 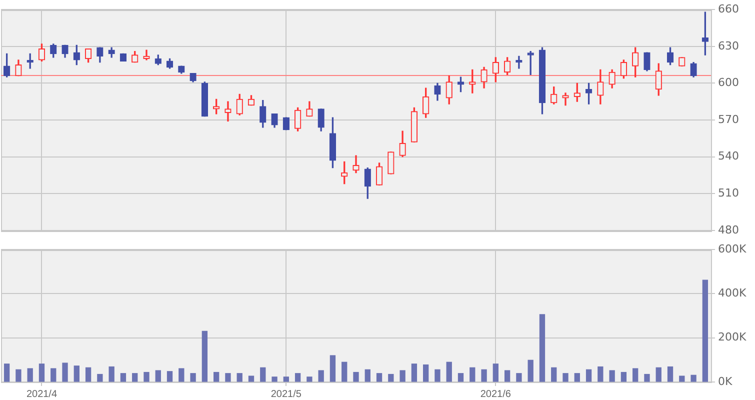 I want to click on y-tick-label: 660, so click(x=728, y=9).